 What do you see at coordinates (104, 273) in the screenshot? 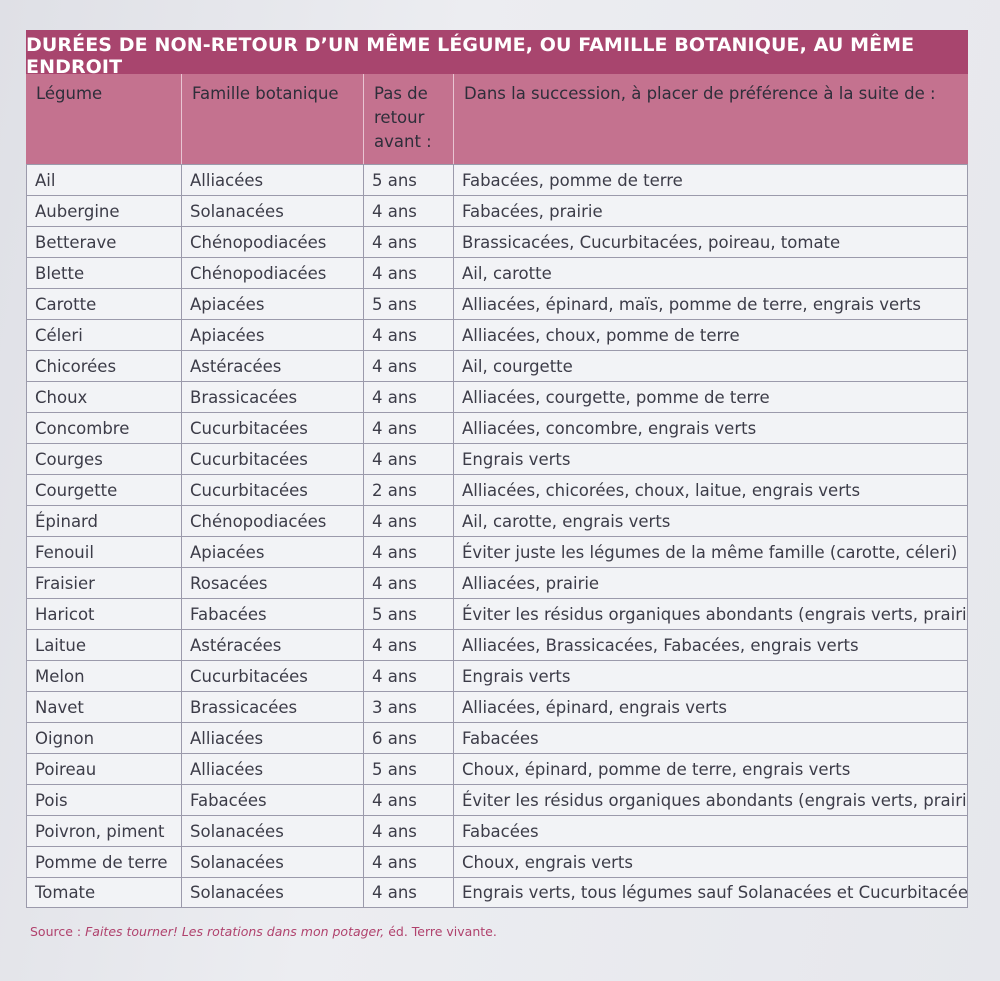
I see `cell-legume: Blette` at bounding box center [104, 273].